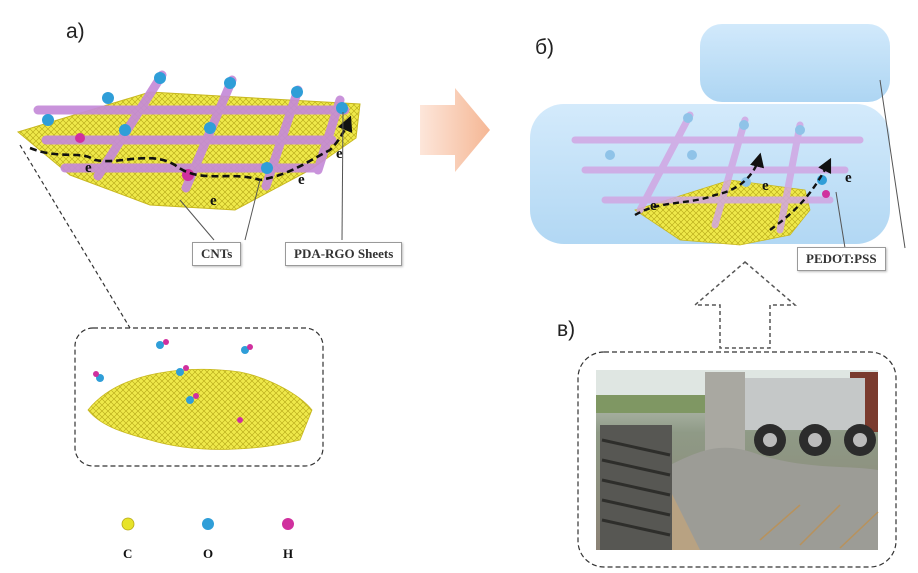 This screenshot has height=573, width=918. I want to click on legend-label-o: O, so click(208, 553).